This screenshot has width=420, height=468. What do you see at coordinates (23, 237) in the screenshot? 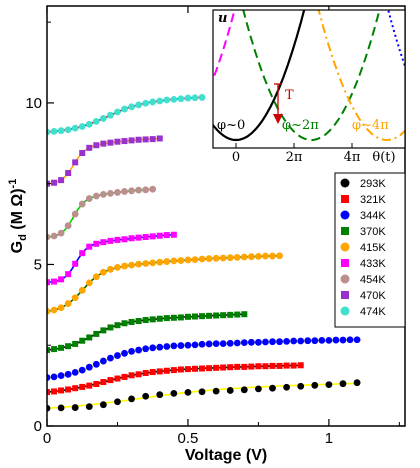
I see `y-axis-label-sub: d` at bounding box center [23, 237].